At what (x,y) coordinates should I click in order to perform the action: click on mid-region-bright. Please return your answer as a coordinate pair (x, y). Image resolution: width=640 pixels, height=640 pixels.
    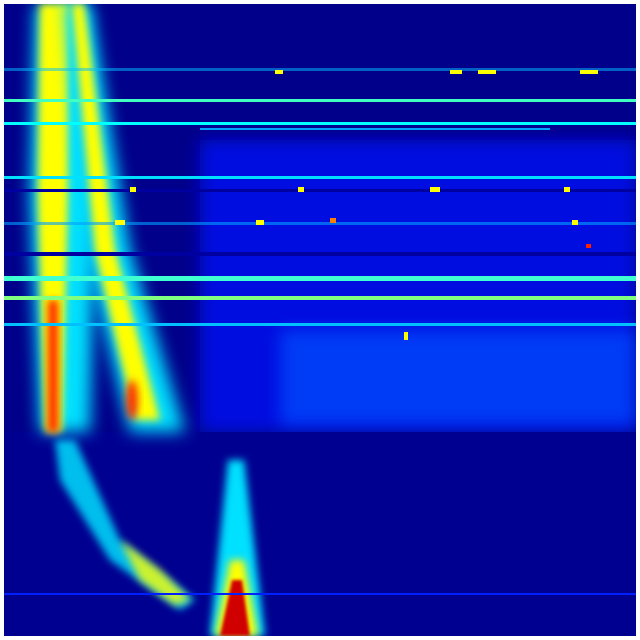
    Looking at the image, I should click on (458, 377).